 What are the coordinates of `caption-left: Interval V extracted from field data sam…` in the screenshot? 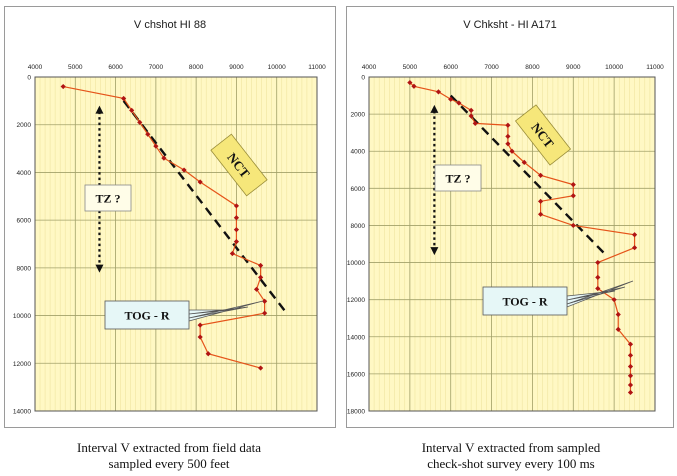 It's located at (169, 456).